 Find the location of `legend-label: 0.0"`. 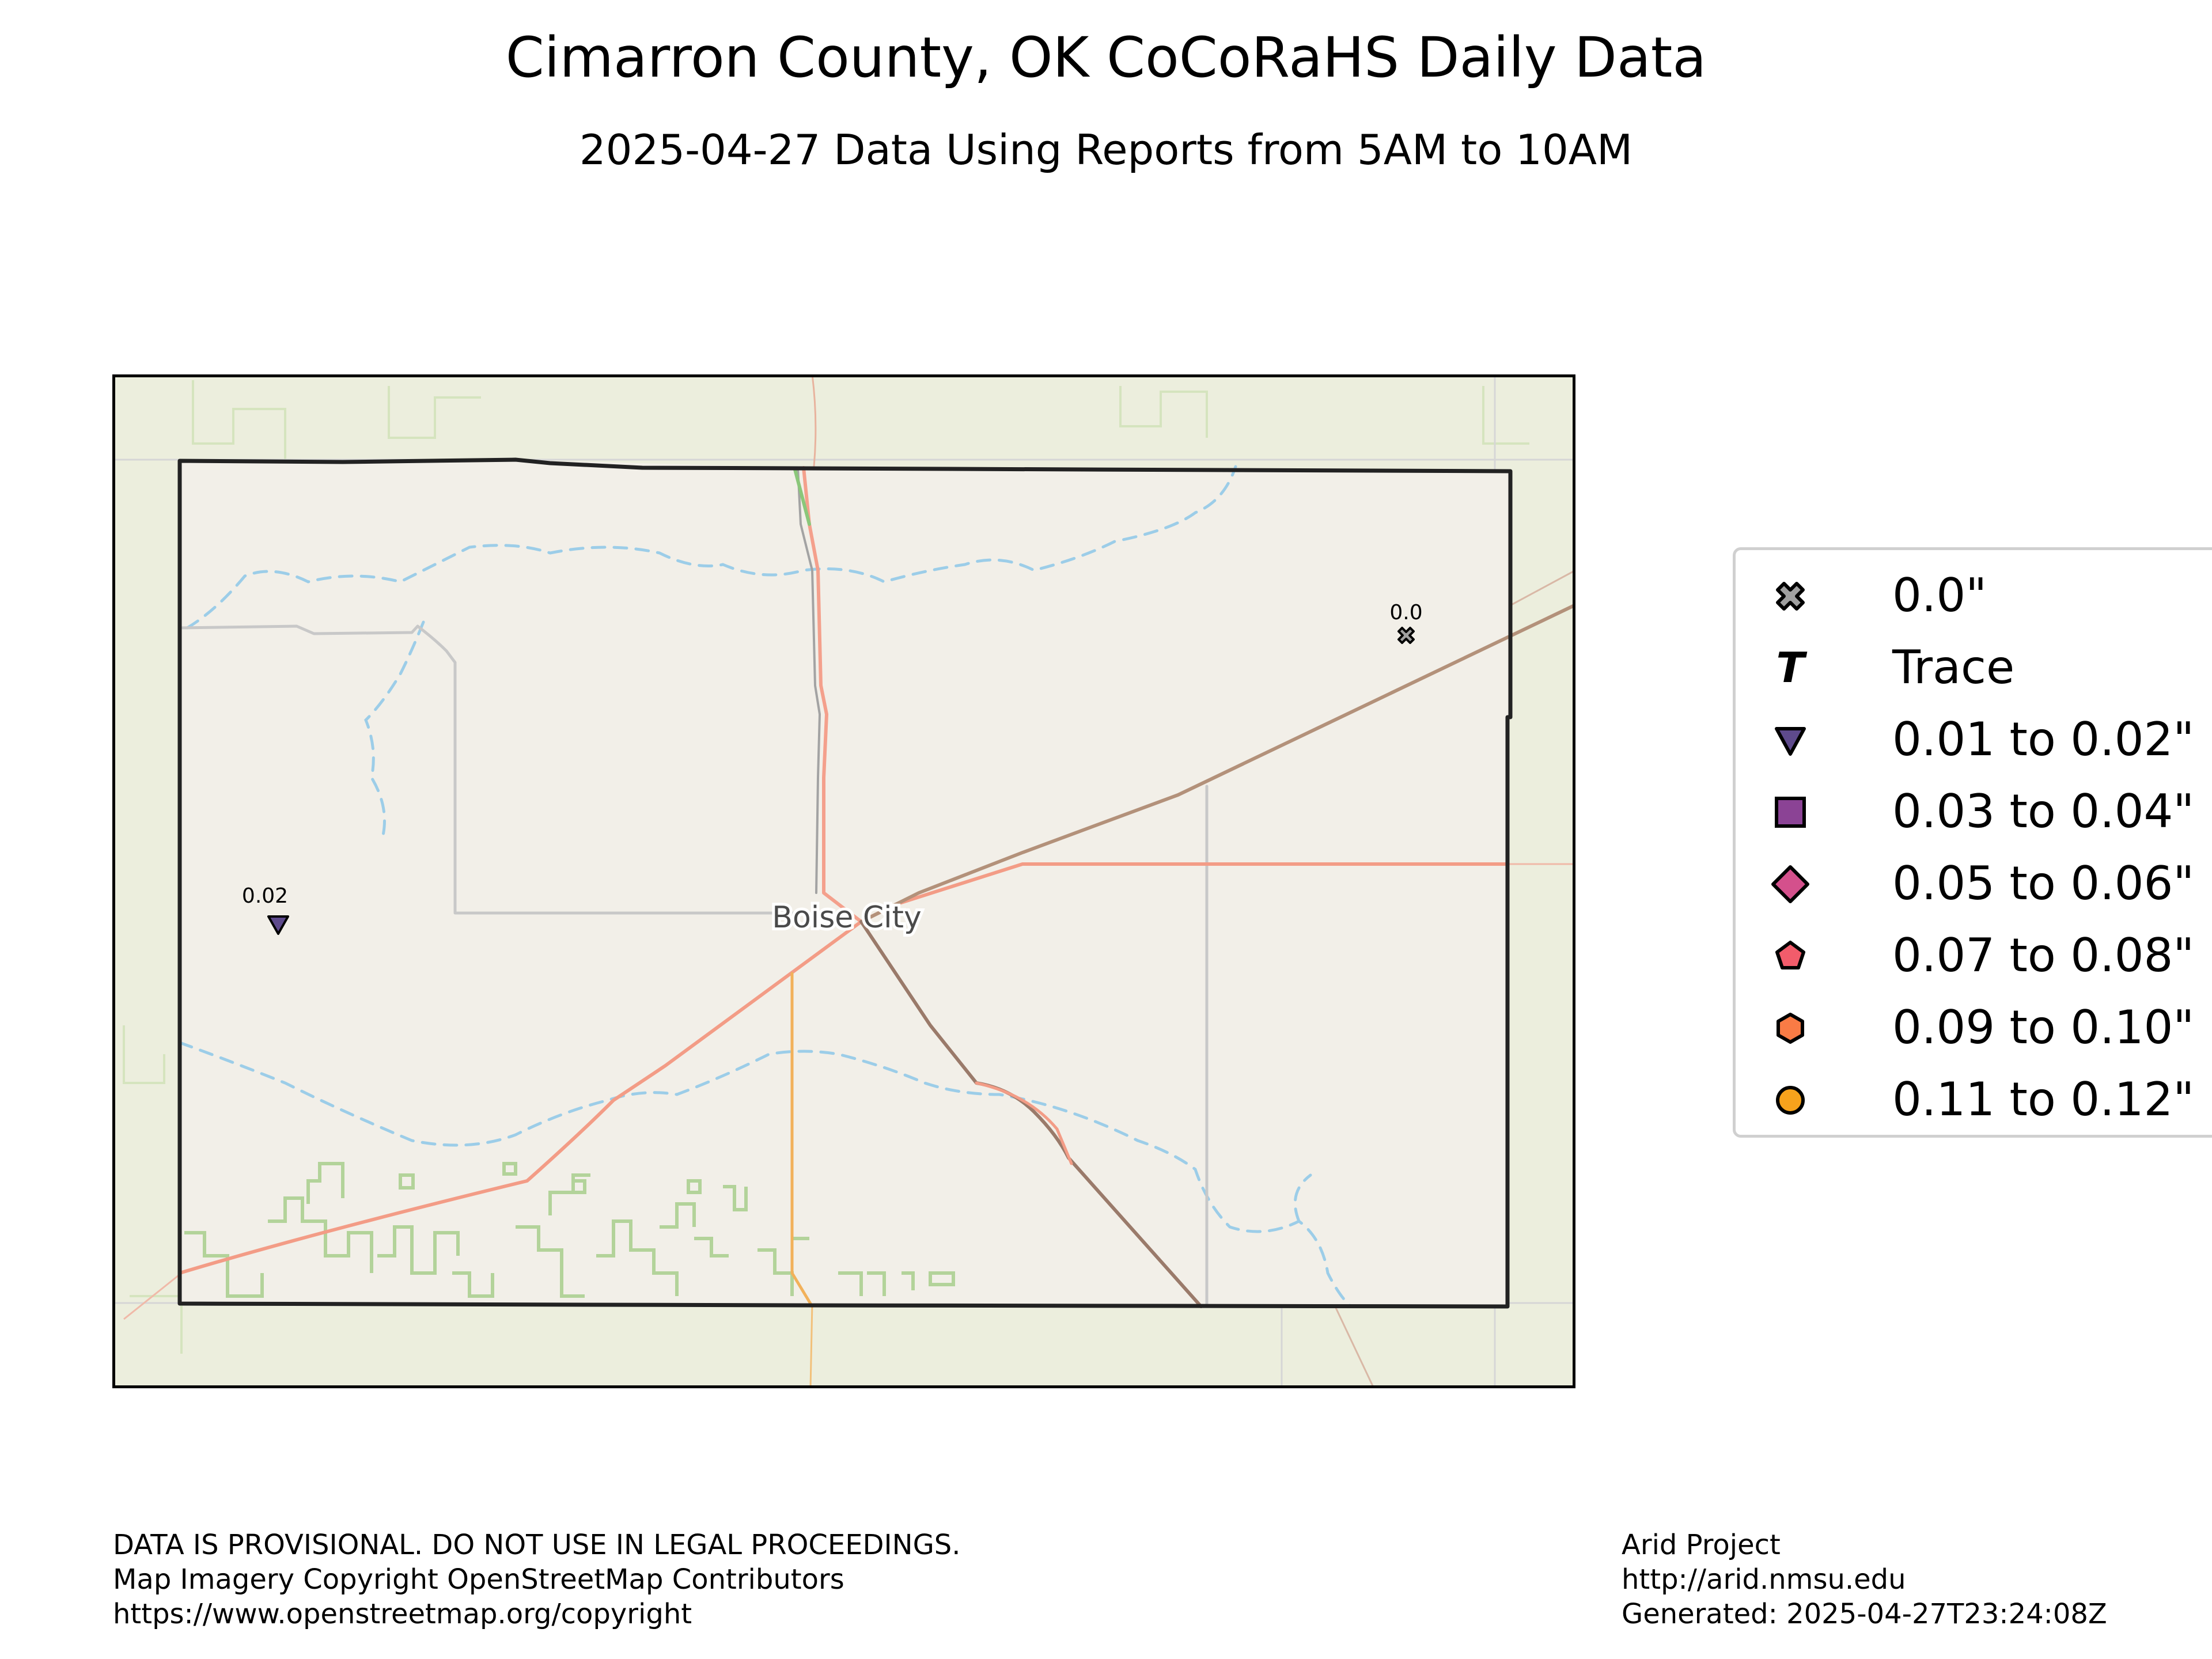

legend-label: 0.0" is located at coordinates (1939, 595).